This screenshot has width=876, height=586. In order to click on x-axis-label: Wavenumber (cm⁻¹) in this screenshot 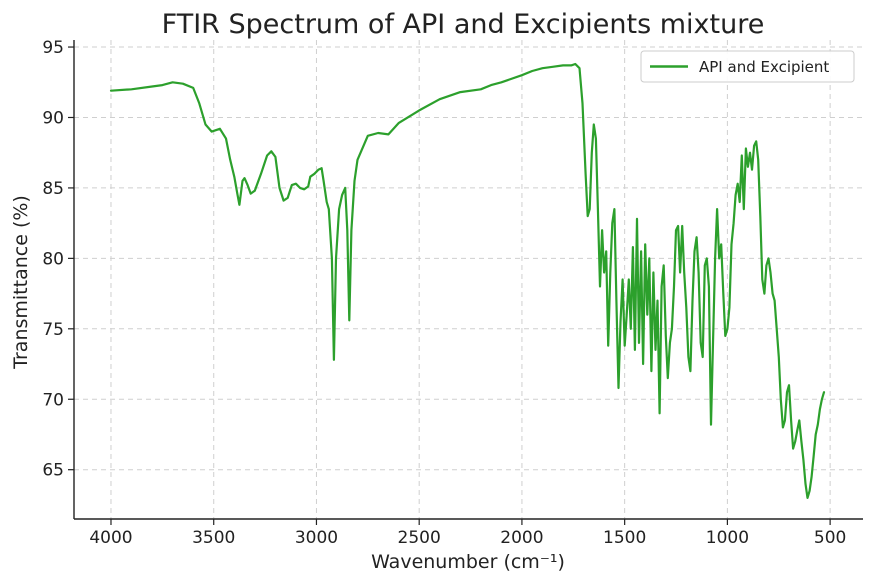, I will do `click(468, 562)`.